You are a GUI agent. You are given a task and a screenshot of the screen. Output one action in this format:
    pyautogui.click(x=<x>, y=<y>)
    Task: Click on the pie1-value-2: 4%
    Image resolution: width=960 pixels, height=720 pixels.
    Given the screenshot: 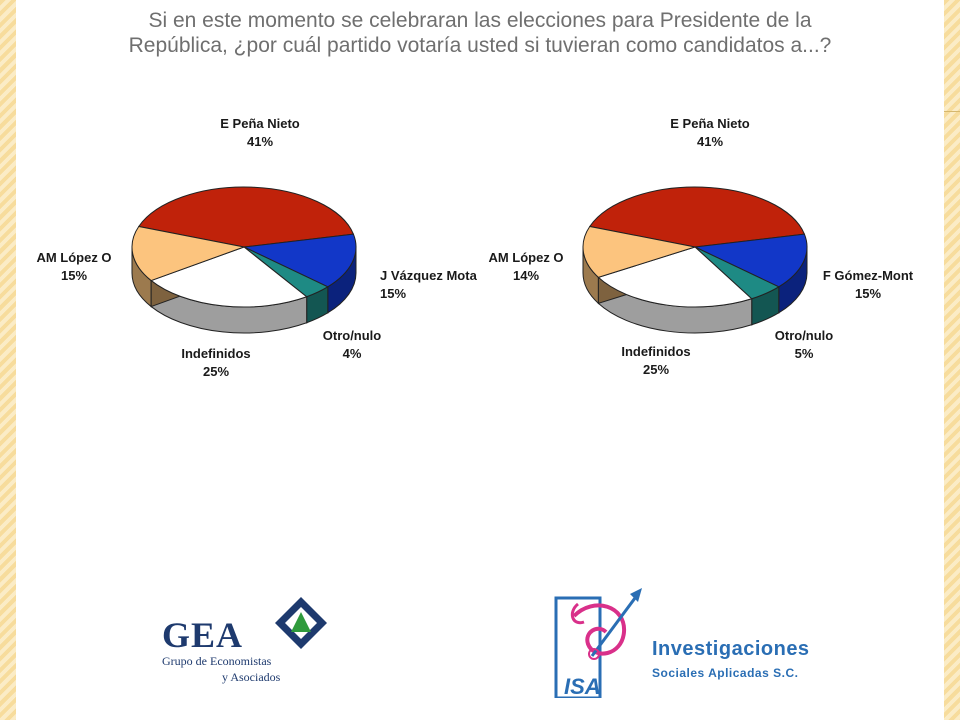 What is the action you would take?
    pyautogui.click(x=352, y=353)
    